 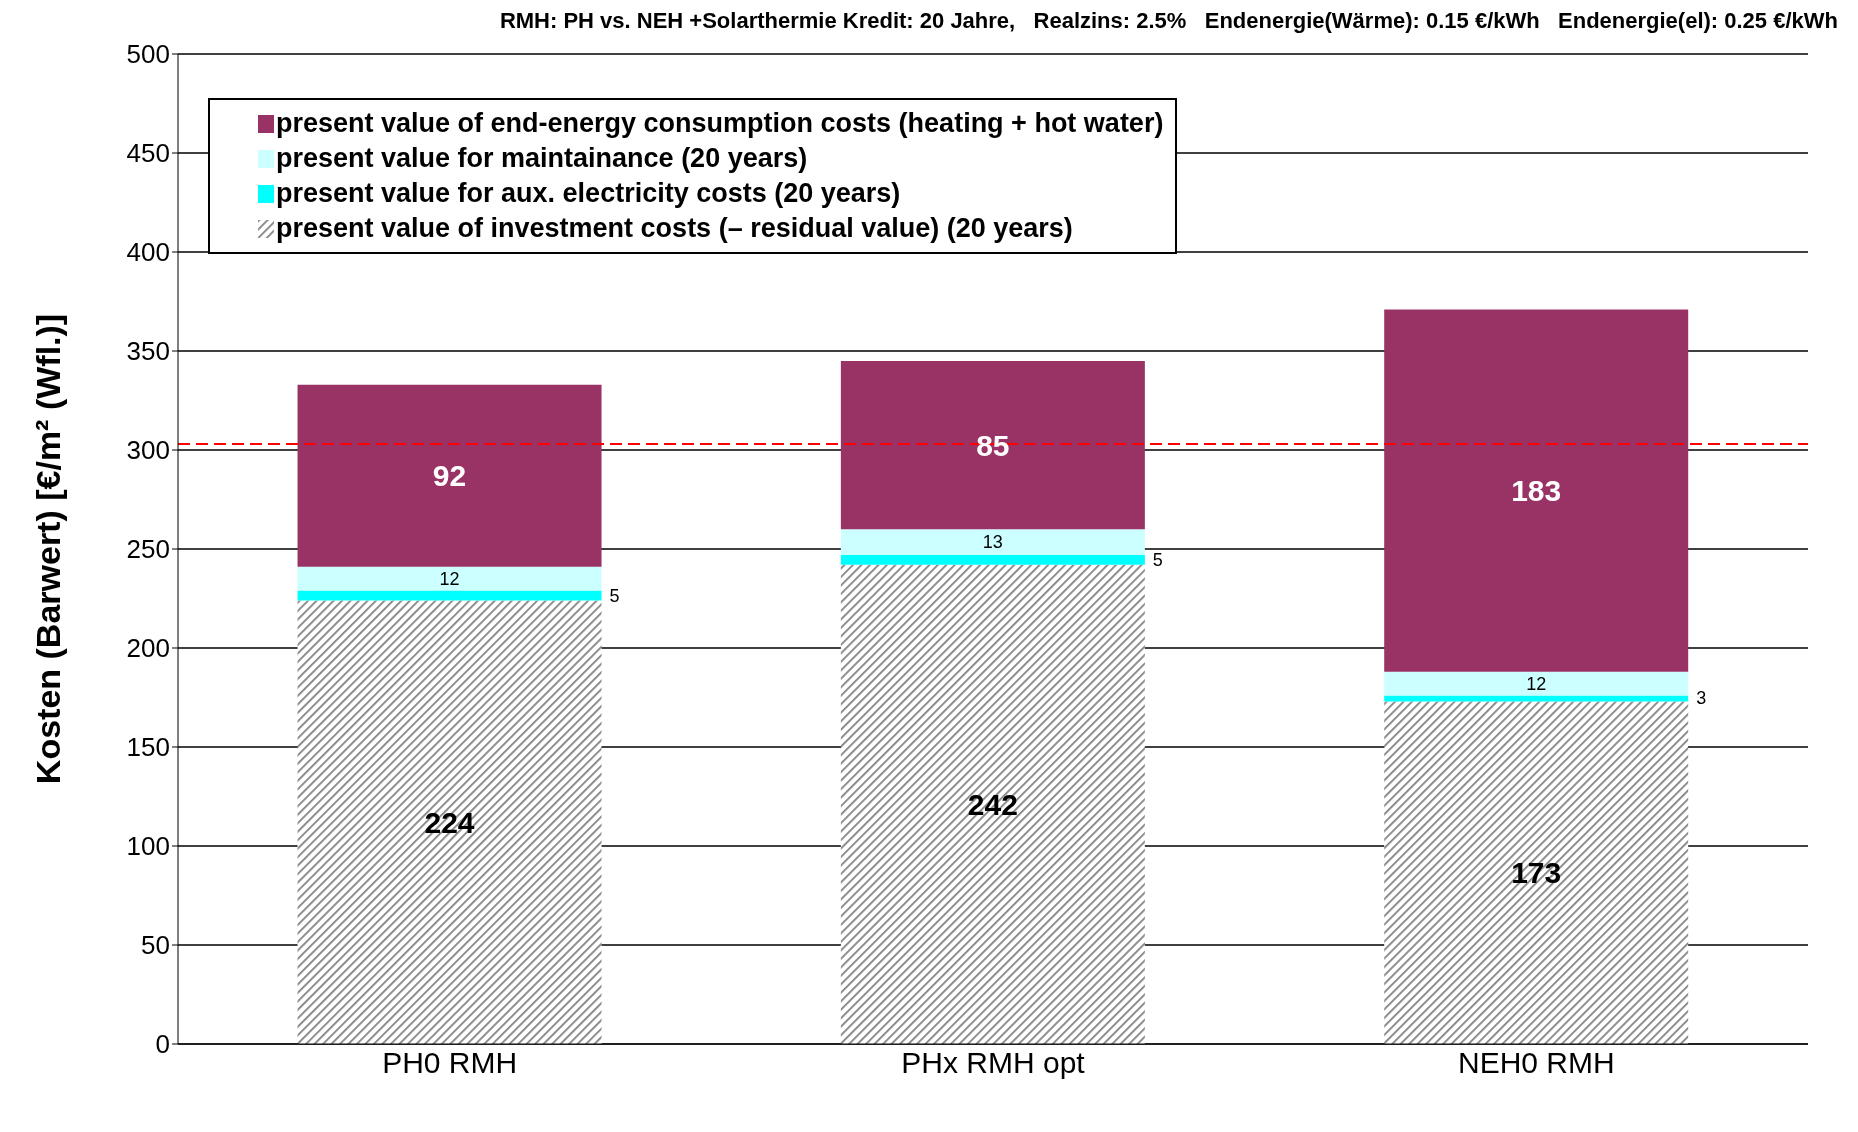 I want to click on data-label: 183, so click(x=1536, y=491).